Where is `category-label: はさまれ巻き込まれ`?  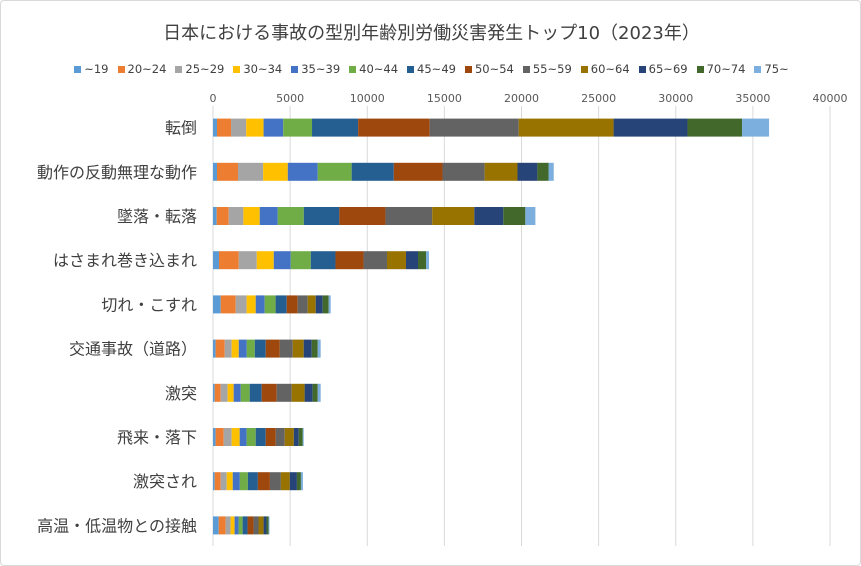
category-label: はさまれ巻き込まれ is located at coordinates (125, 260).